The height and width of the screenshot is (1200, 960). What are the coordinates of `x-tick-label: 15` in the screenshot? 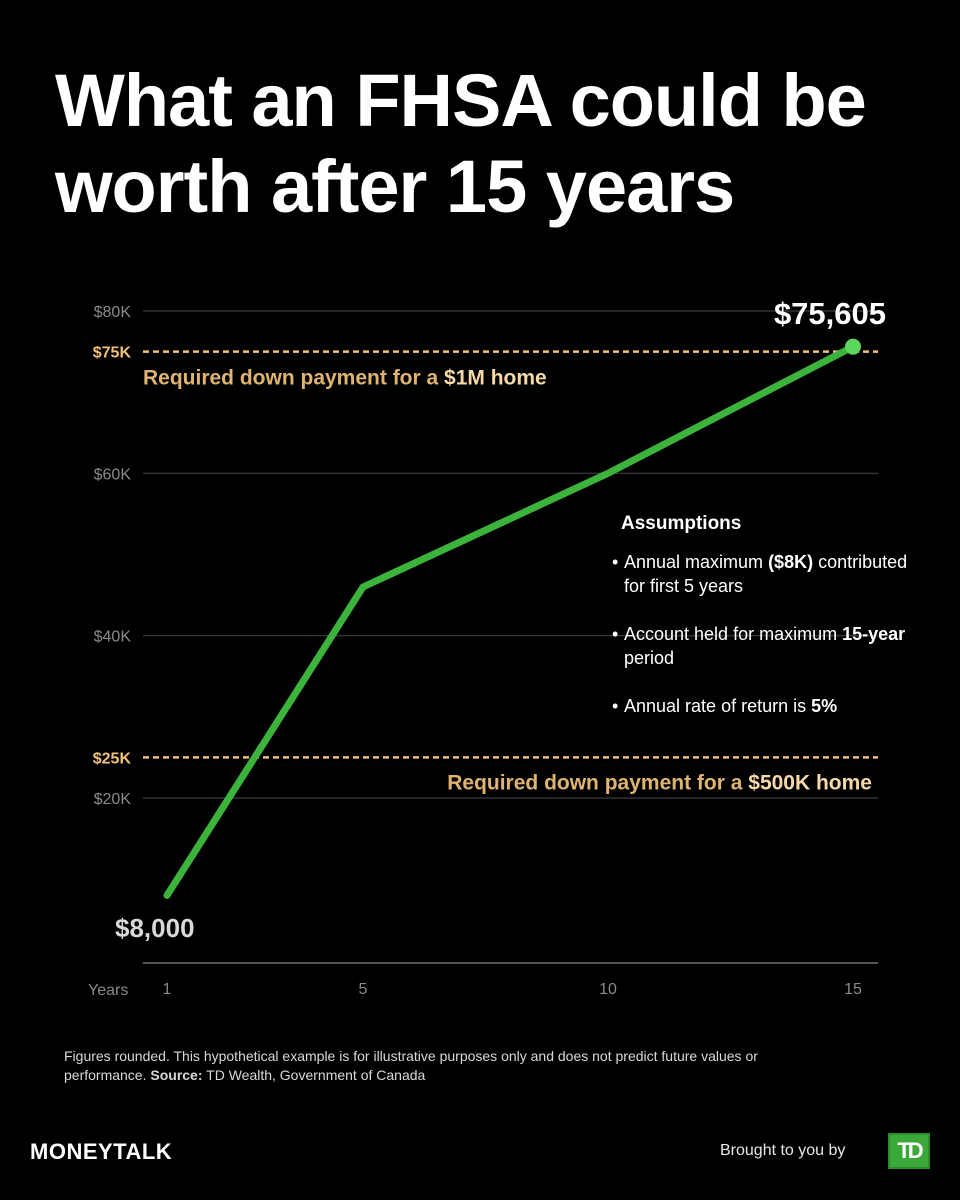 It's located at (853, 989).